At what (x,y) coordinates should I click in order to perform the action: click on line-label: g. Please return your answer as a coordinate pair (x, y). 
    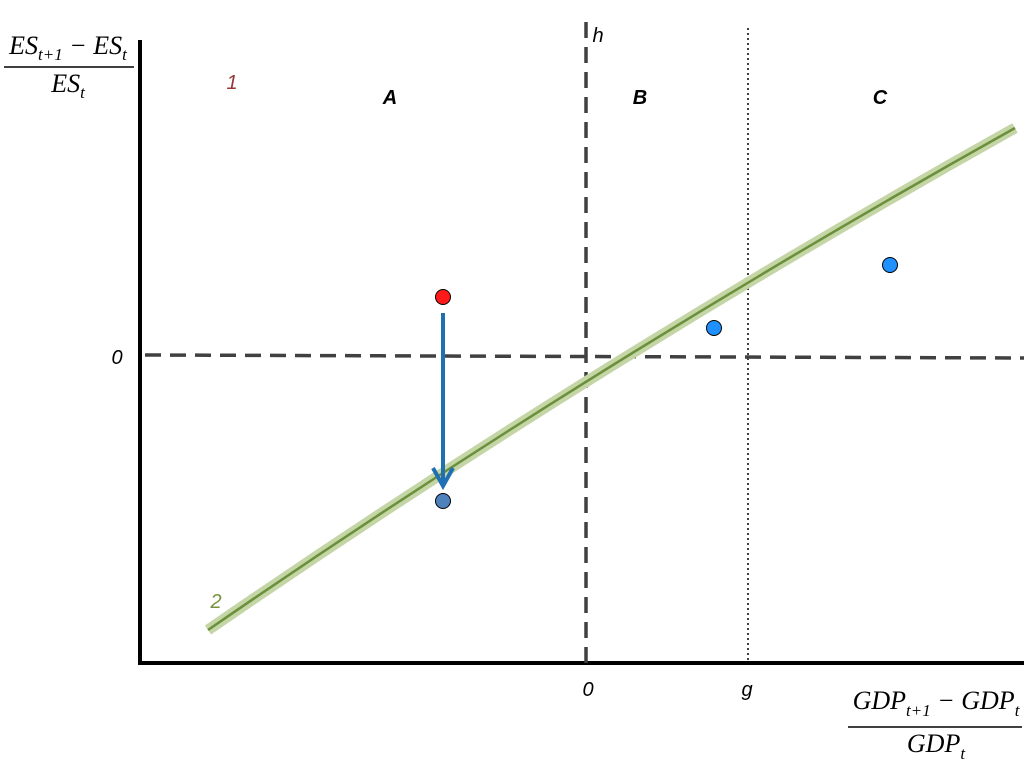
    Looking at the image, I should click on (746, 690).